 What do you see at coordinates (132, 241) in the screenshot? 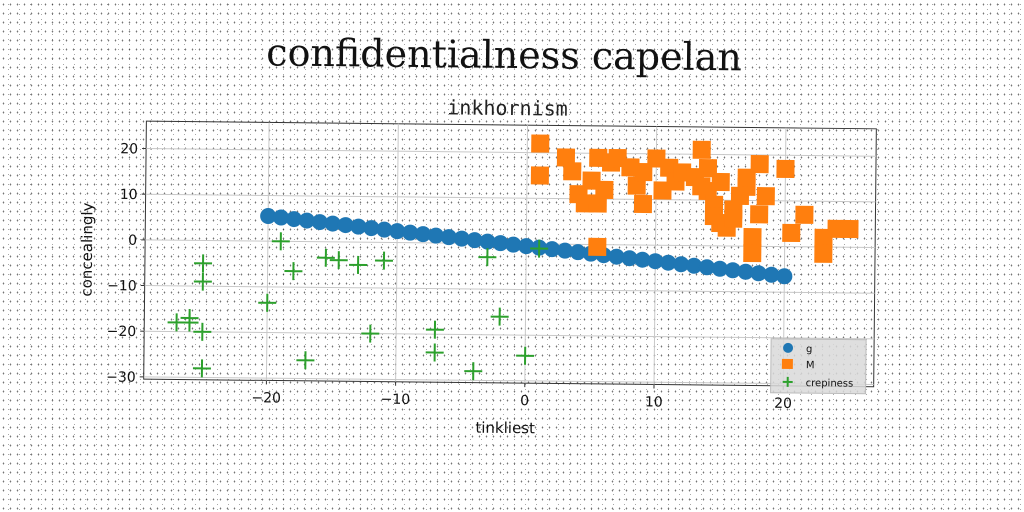
I see `y-tick-label: 0` at bounding box center [132, 241].